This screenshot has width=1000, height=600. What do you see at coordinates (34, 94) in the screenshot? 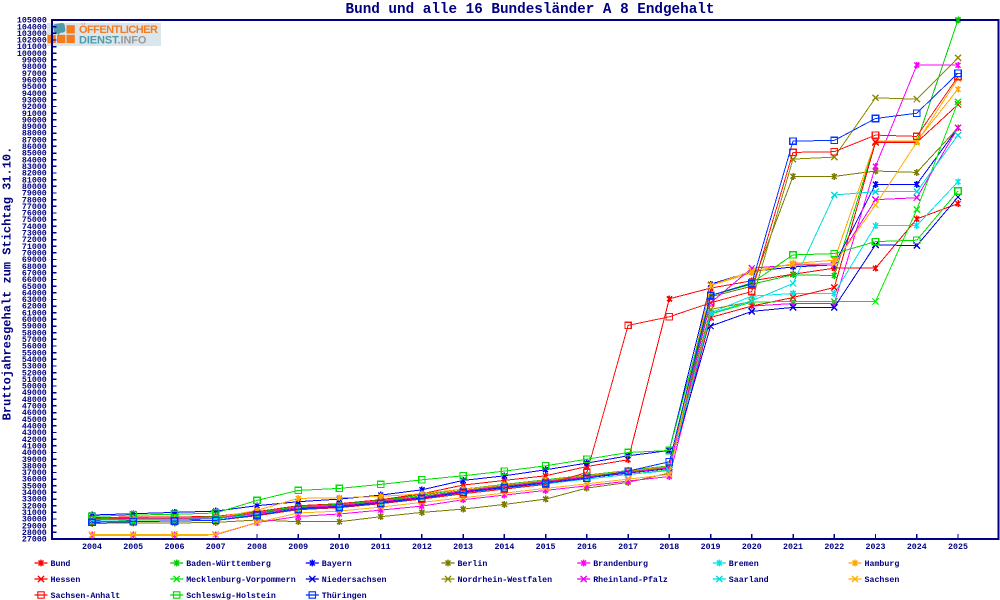
I see `svg-text: 94000` at bounding box center [34, 94].